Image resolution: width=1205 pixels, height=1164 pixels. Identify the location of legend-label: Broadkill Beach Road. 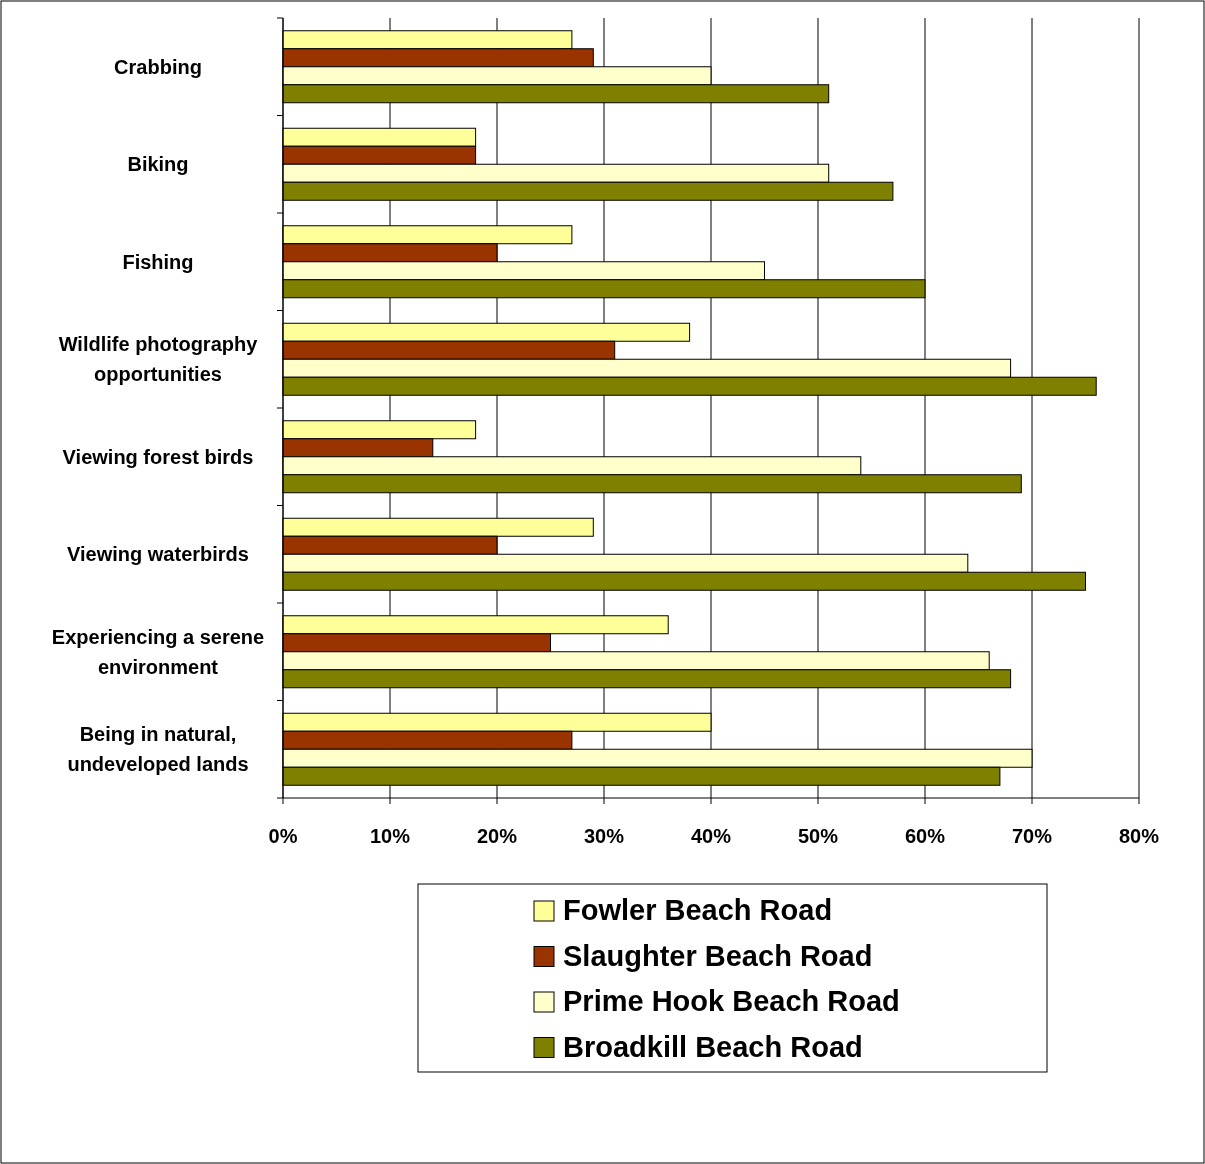
(713, 1046).